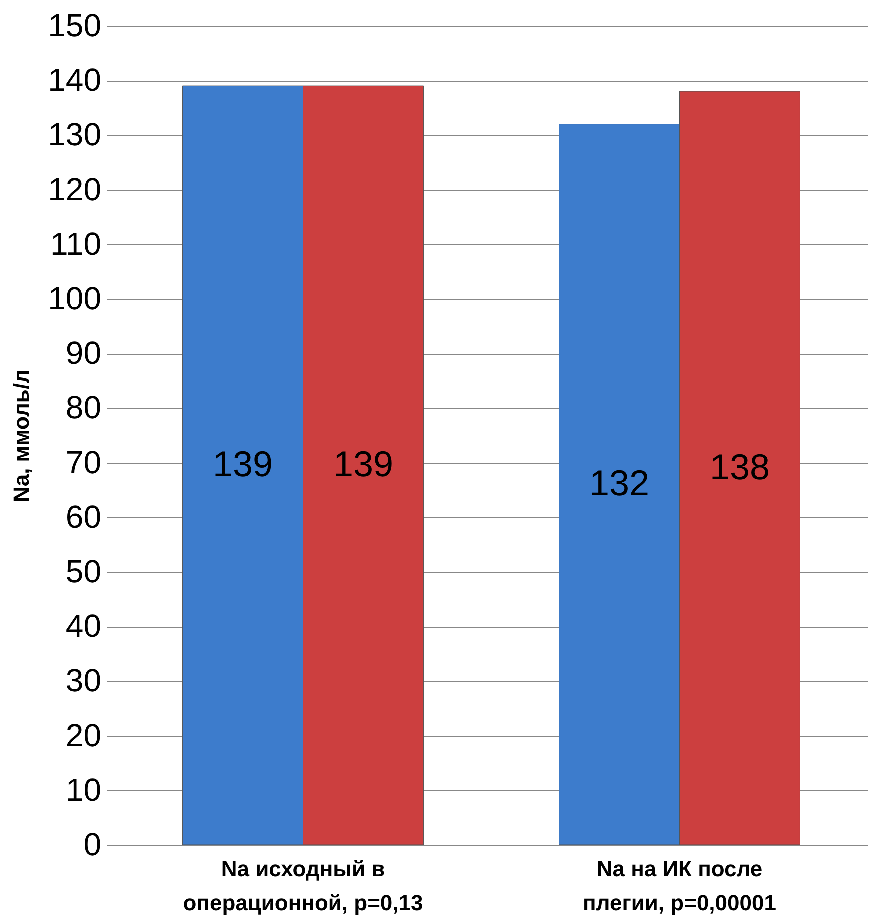 The width and height of the screenshot is (870, 924). Describe the element at coordinates (84, 408) in the screenshot. I see `y-tick-label: 80` at that location.